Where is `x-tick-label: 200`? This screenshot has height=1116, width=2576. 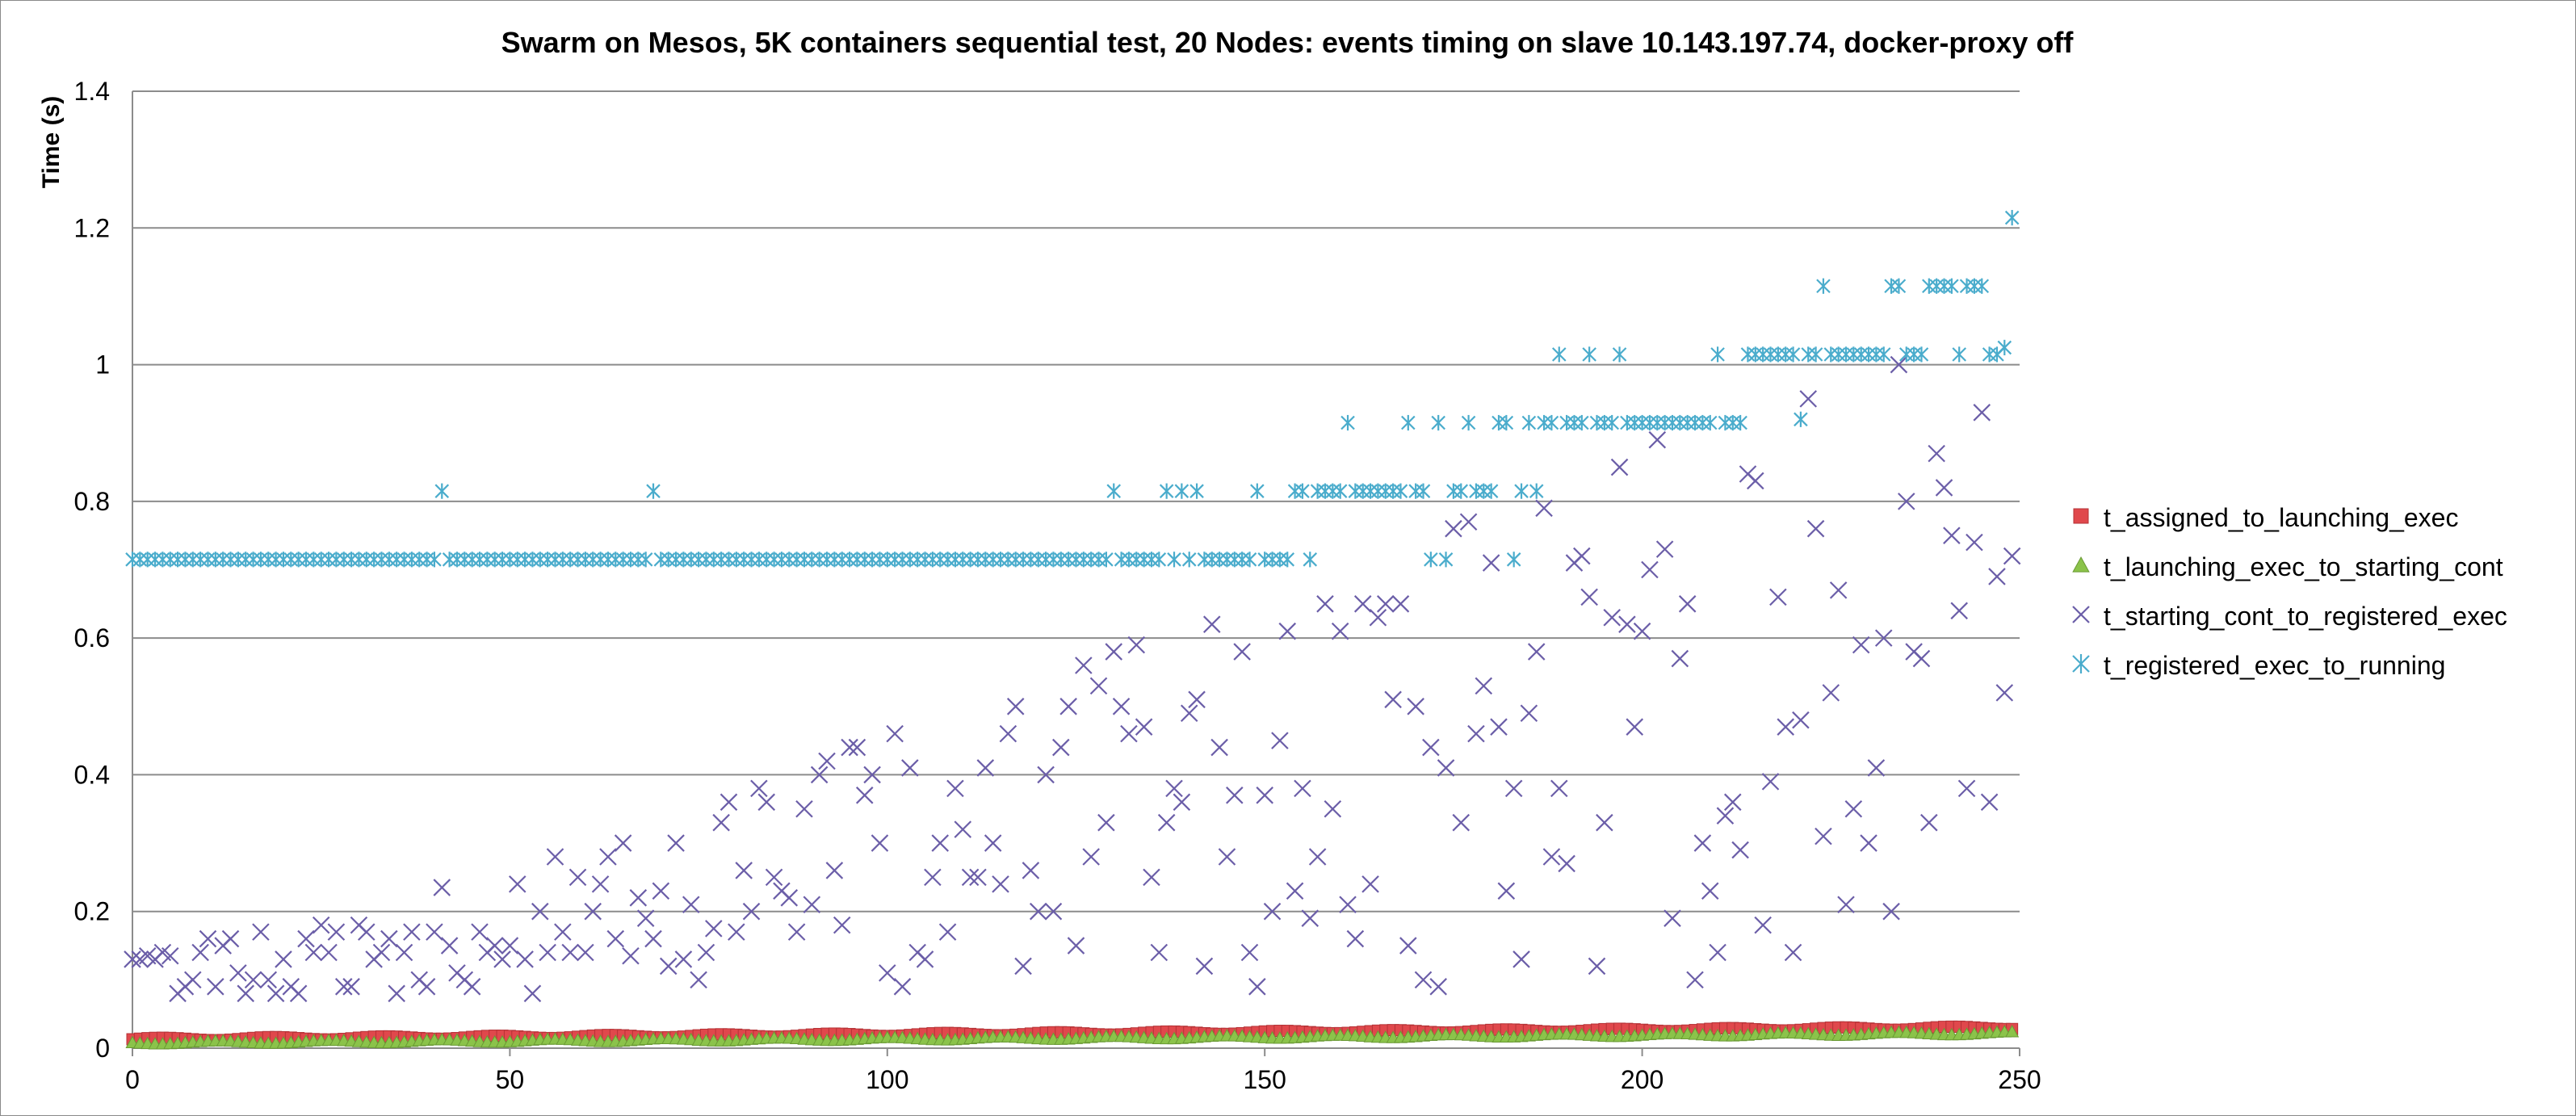
x-tick-label: 200 is located at coordinates (1642, 1079).